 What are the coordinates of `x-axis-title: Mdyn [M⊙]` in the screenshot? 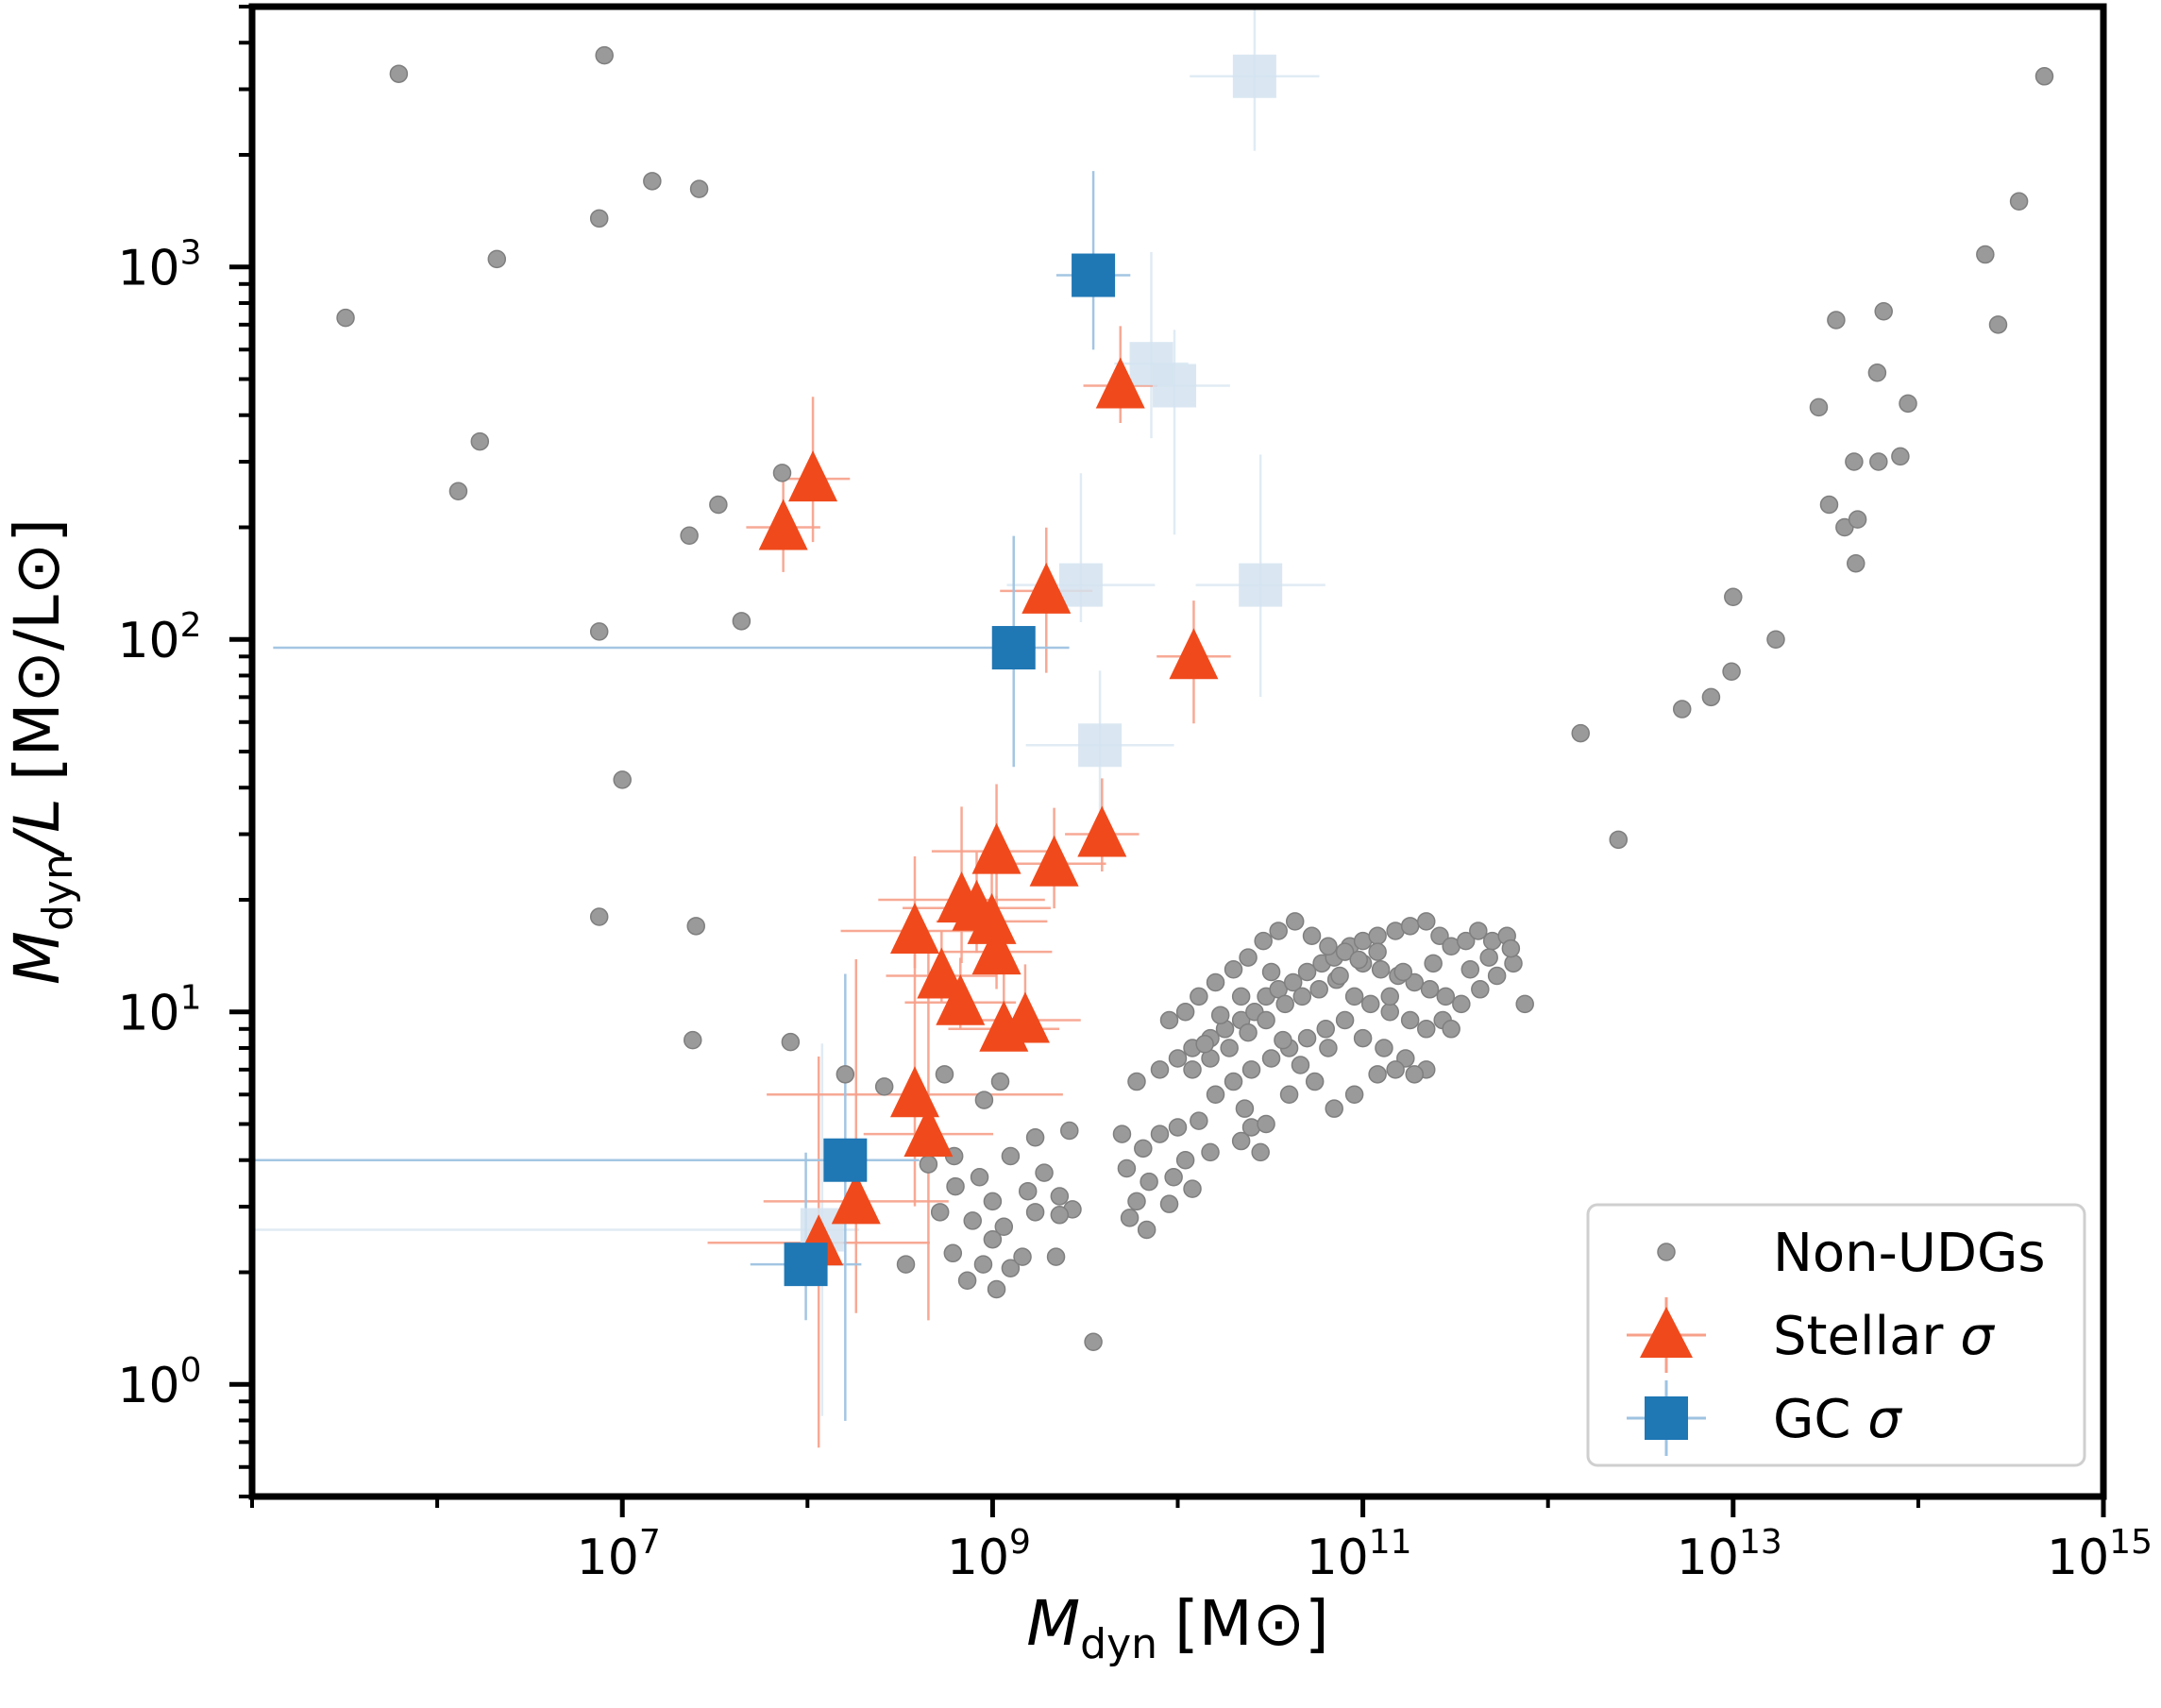 It's located at (1177, 1627).